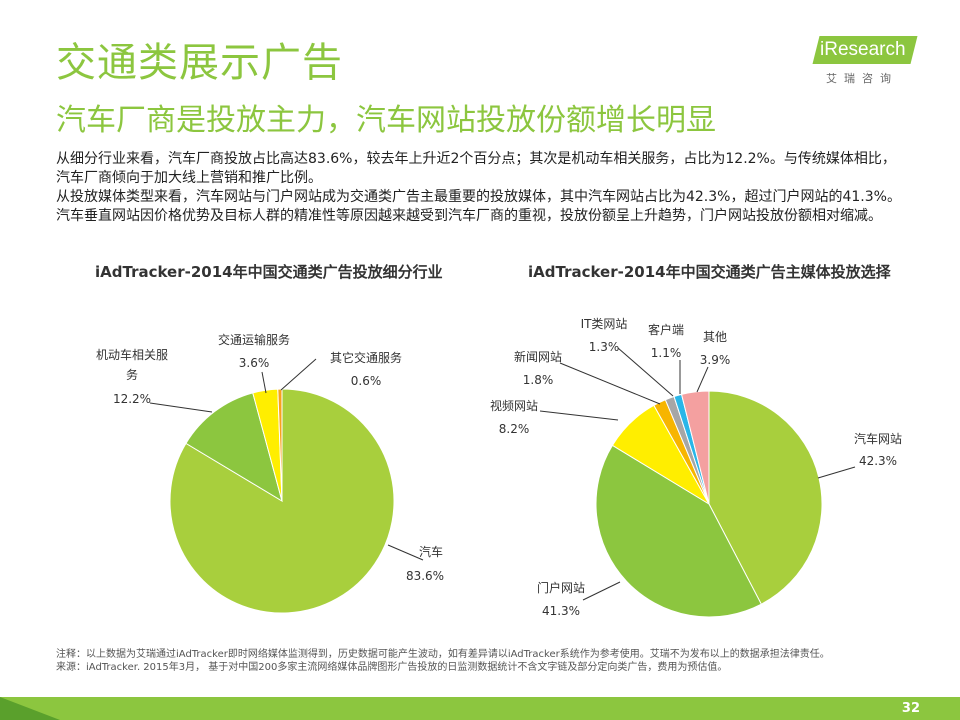 This screenshot has height=720, width=960. What do you see at coordinates (425, 576) in the screenshot?
I see `slice-value-0-0: 83.6%` at bounding box center [425, 576].